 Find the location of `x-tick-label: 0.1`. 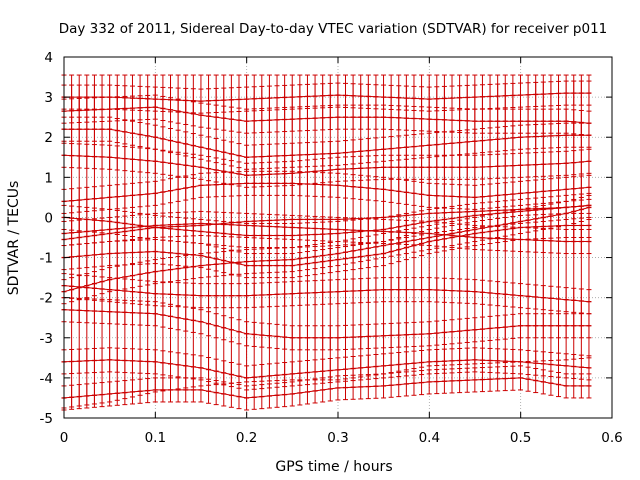

x-tick-label: 0.1 is located at coordinates (155, 438).